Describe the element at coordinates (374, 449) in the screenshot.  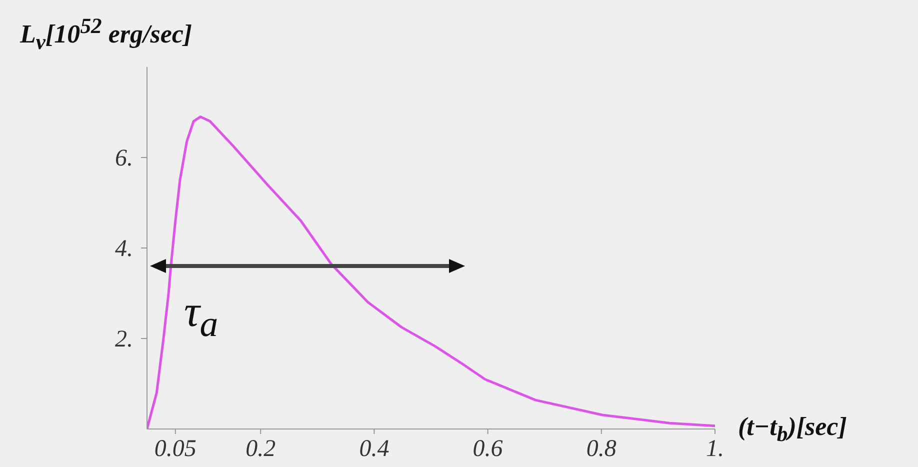
I see `x-tick-label: 0.4` at that location.